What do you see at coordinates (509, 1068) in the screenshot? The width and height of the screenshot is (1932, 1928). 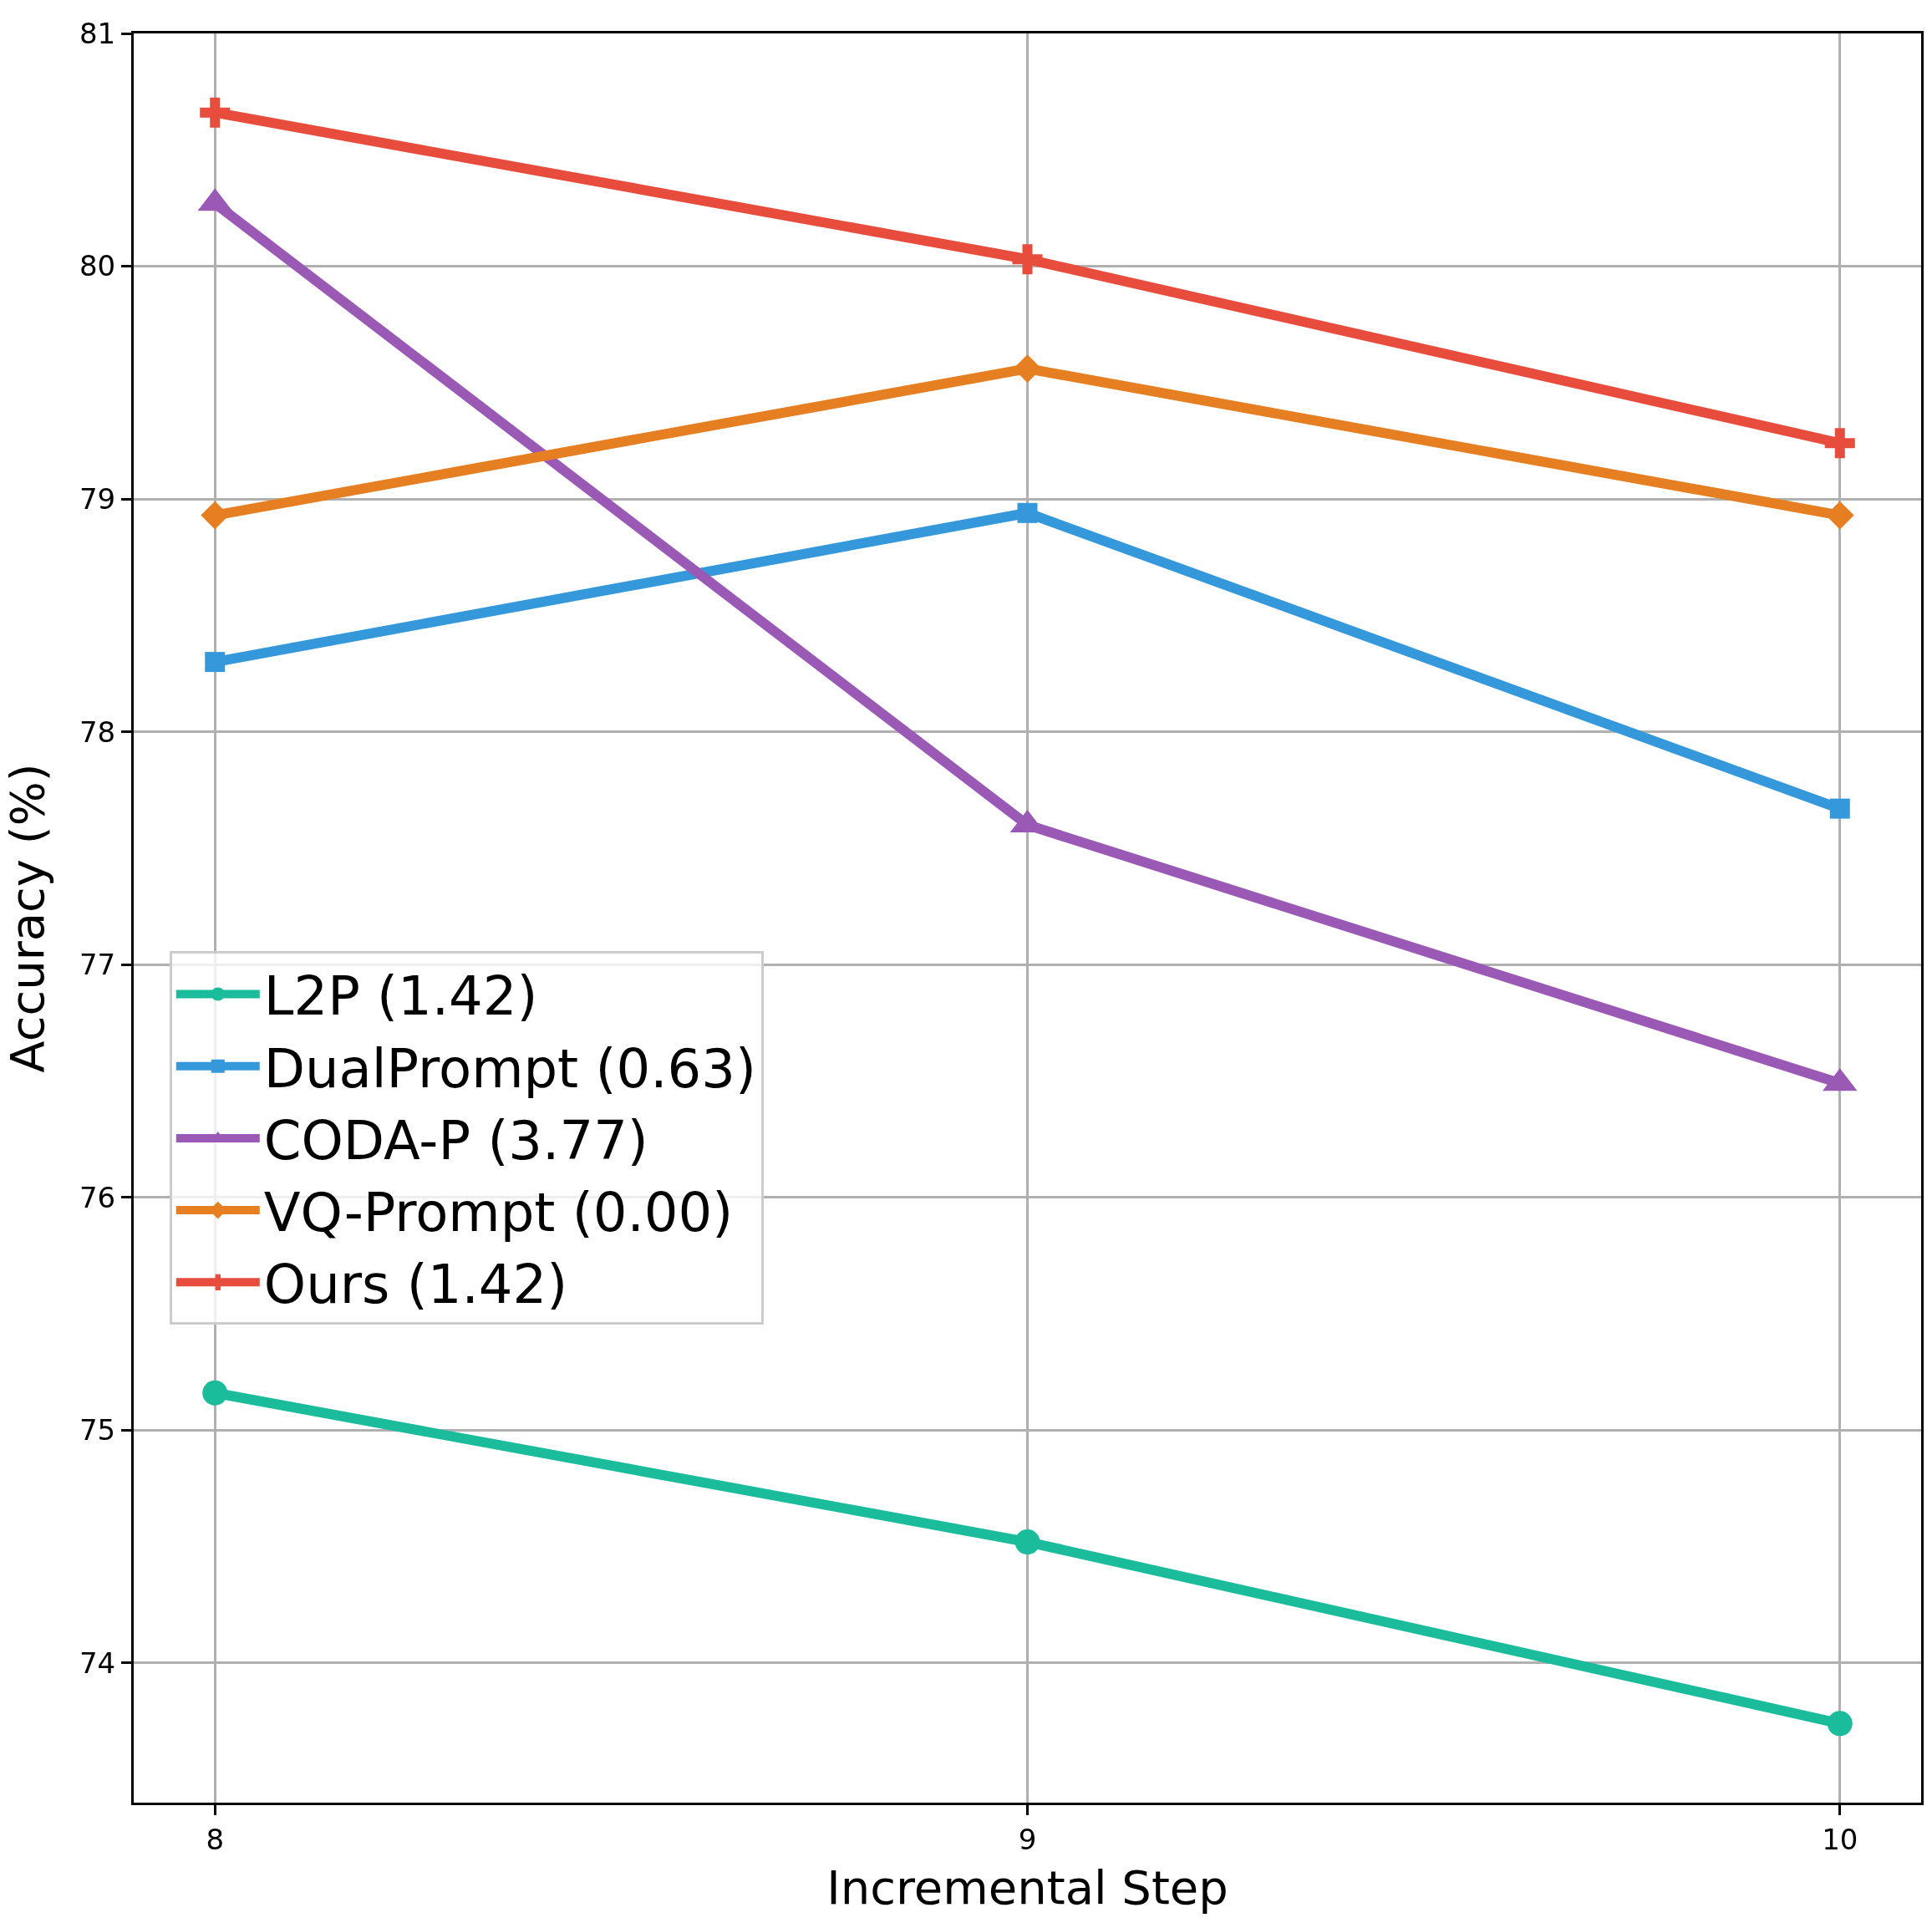 I see `legend-label: DualPrompt (0.63)` at bounding box center [509, 1068].